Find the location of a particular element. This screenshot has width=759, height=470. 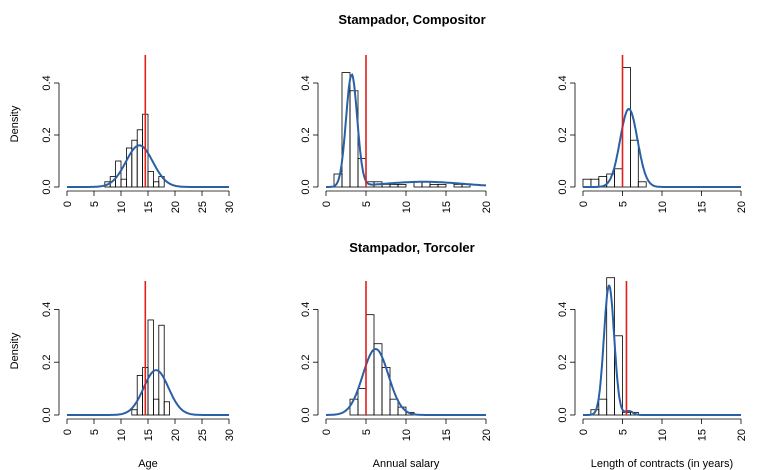

x-axis-title: Annual salary is located at coordinates (406, 464).